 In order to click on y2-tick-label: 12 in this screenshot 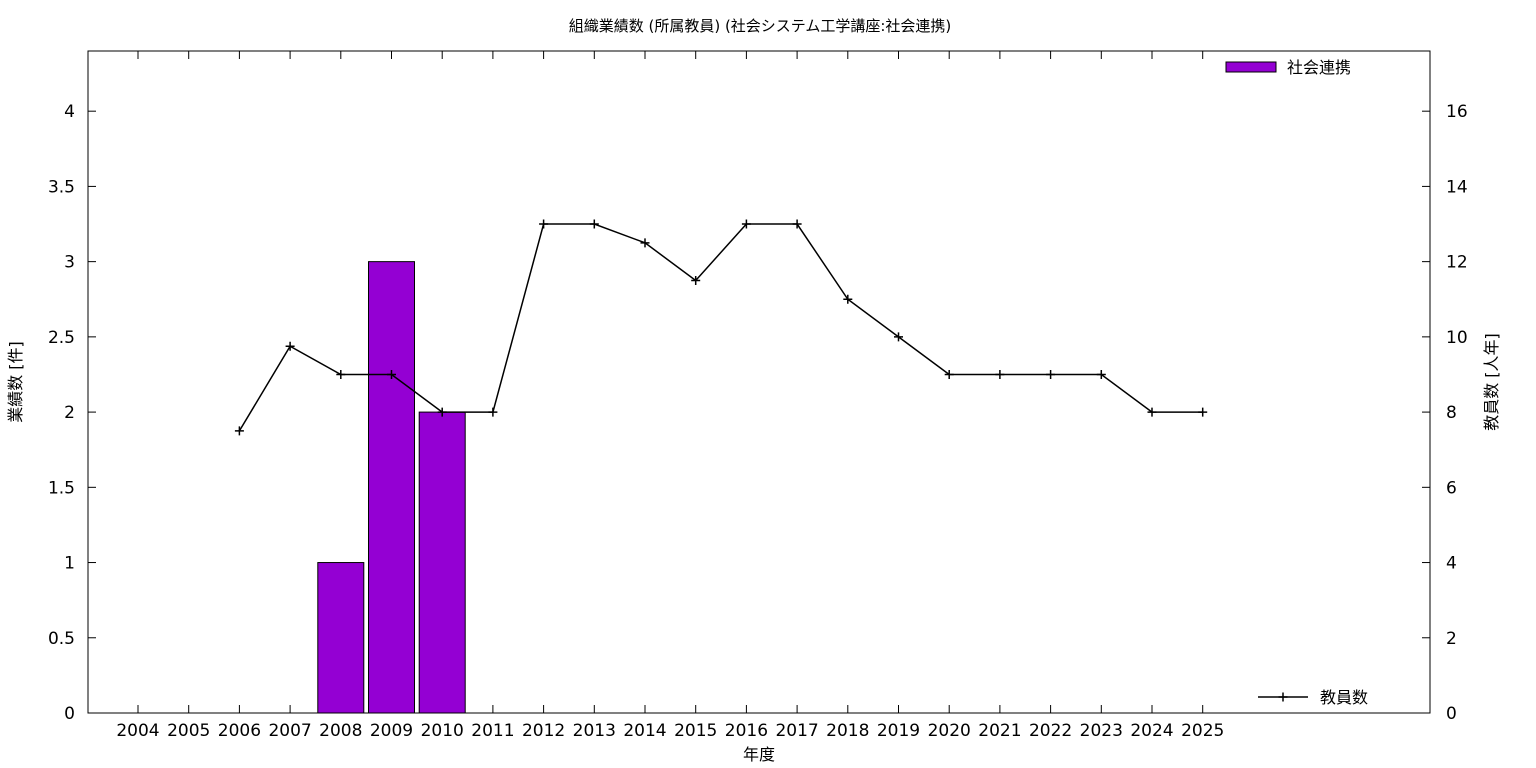, I will do `click(1457, 263)`.